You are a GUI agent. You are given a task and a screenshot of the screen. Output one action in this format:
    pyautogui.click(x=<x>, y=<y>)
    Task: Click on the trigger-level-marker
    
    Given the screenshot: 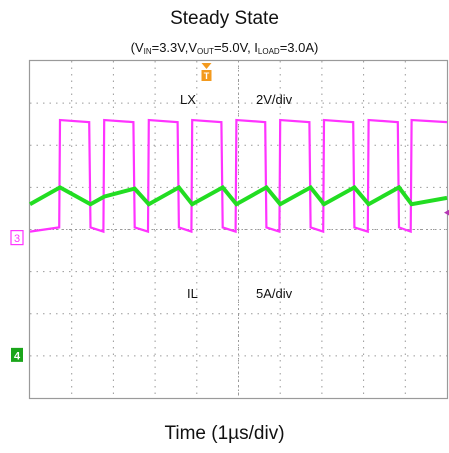 What is the action you would take?
    pyautogui.click(x=446, y=212)
    